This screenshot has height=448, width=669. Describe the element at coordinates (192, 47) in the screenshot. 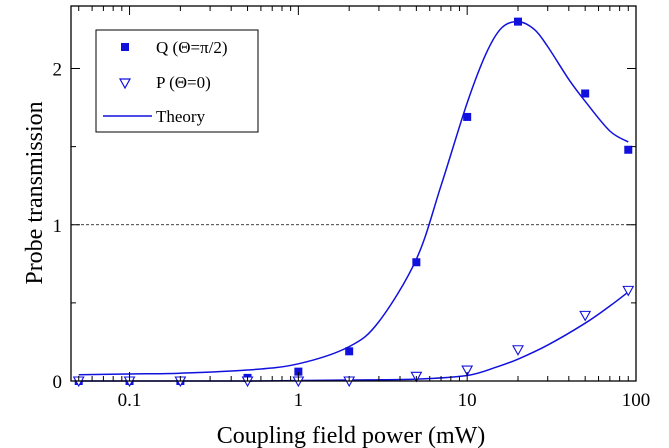

I see `legend-q-label: Q (Θ=π/2)` at that location.